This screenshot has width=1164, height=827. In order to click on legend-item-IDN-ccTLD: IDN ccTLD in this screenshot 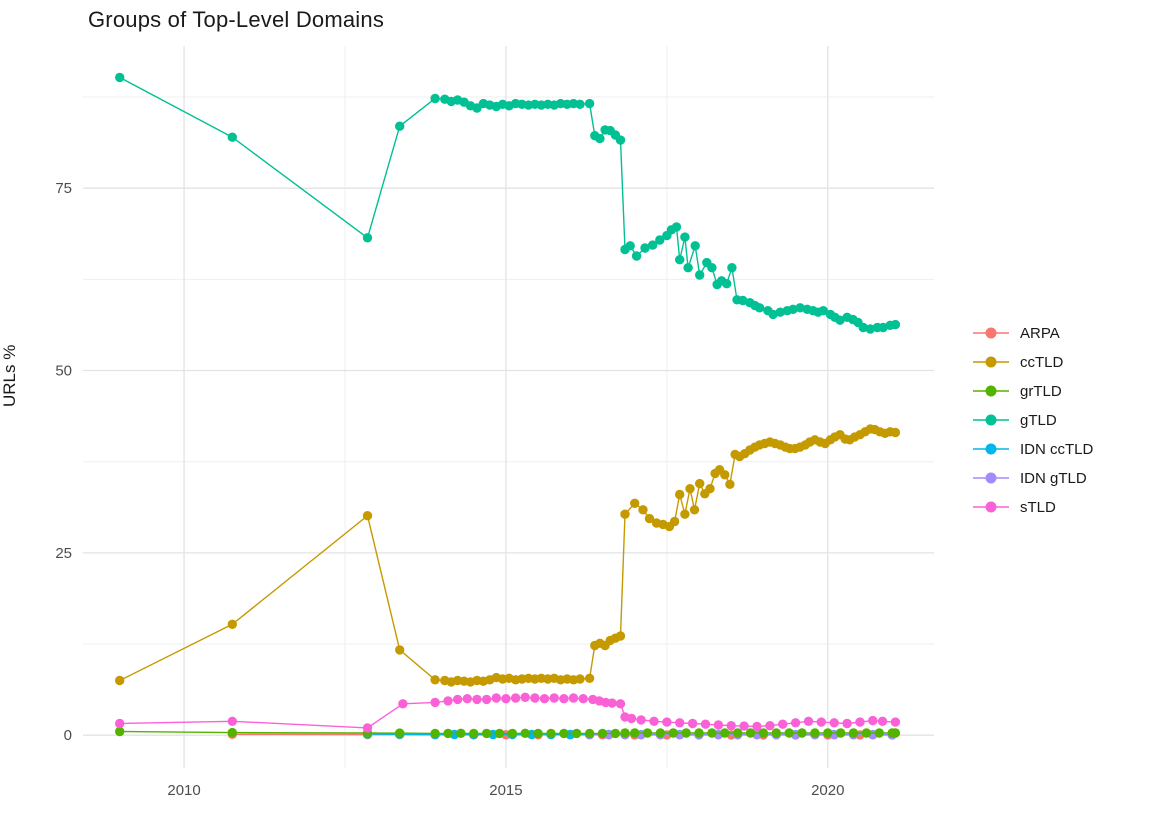, I will do `click(1032, 449)`.